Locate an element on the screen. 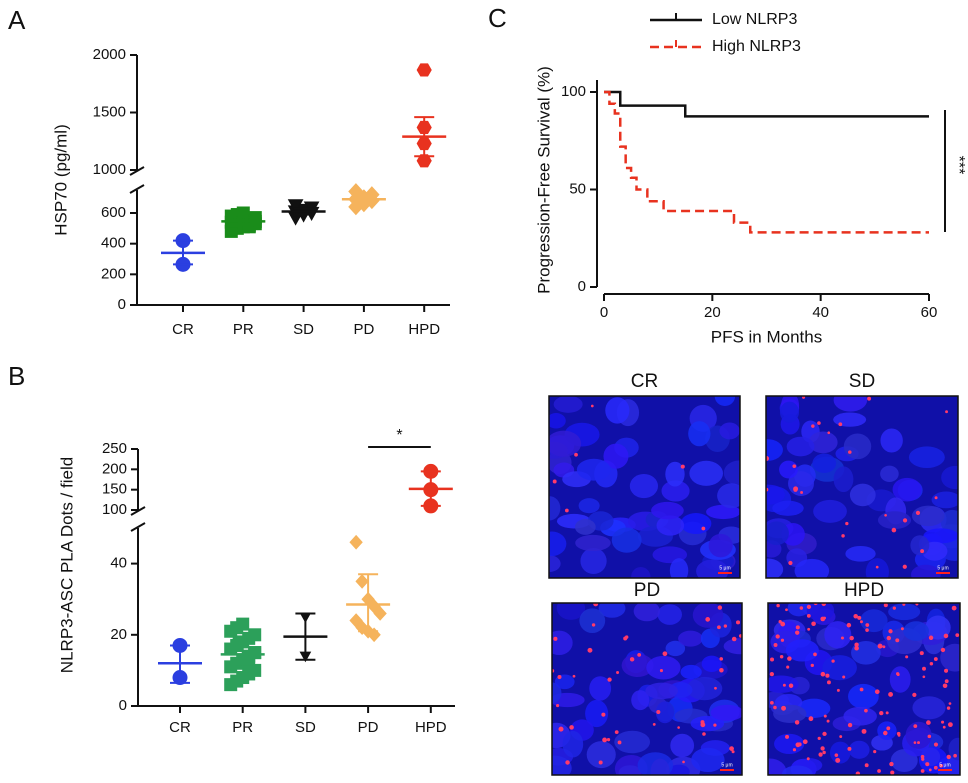 This screenshot has width=968, height=783. x-tick-label: 0 is located at coordinates (604, 312).